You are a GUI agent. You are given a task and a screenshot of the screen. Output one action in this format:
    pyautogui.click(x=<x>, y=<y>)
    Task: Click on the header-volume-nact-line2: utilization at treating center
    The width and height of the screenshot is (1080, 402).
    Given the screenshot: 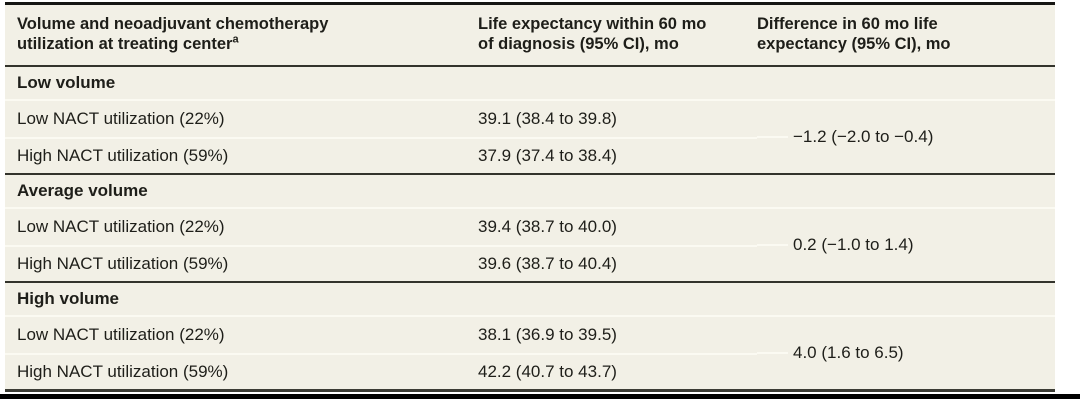 What is the action you would take?
    pyautogui.click(x=125, y=44)
    